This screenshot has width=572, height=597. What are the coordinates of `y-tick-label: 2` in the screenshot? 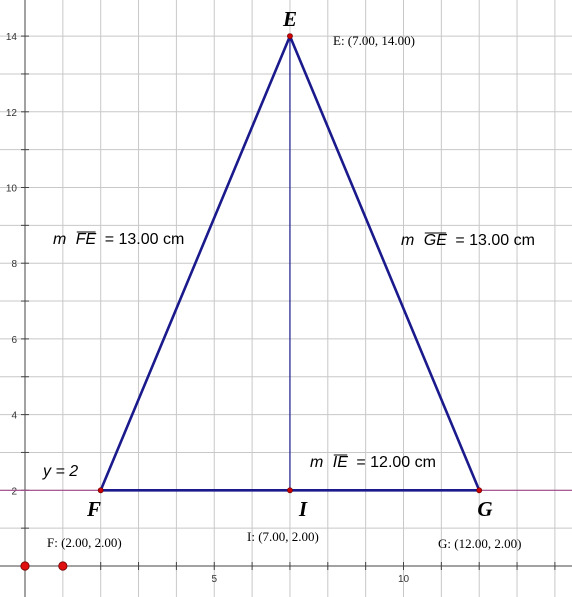 It's located at (14, 491).